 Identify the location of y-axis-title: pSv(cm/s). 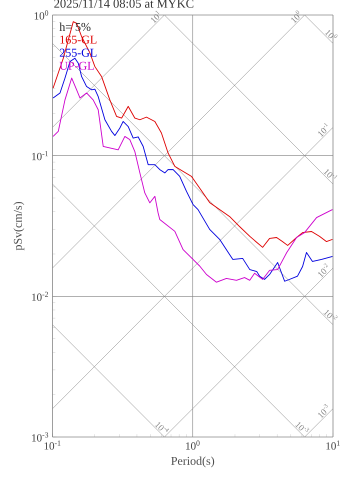
(18, 226).